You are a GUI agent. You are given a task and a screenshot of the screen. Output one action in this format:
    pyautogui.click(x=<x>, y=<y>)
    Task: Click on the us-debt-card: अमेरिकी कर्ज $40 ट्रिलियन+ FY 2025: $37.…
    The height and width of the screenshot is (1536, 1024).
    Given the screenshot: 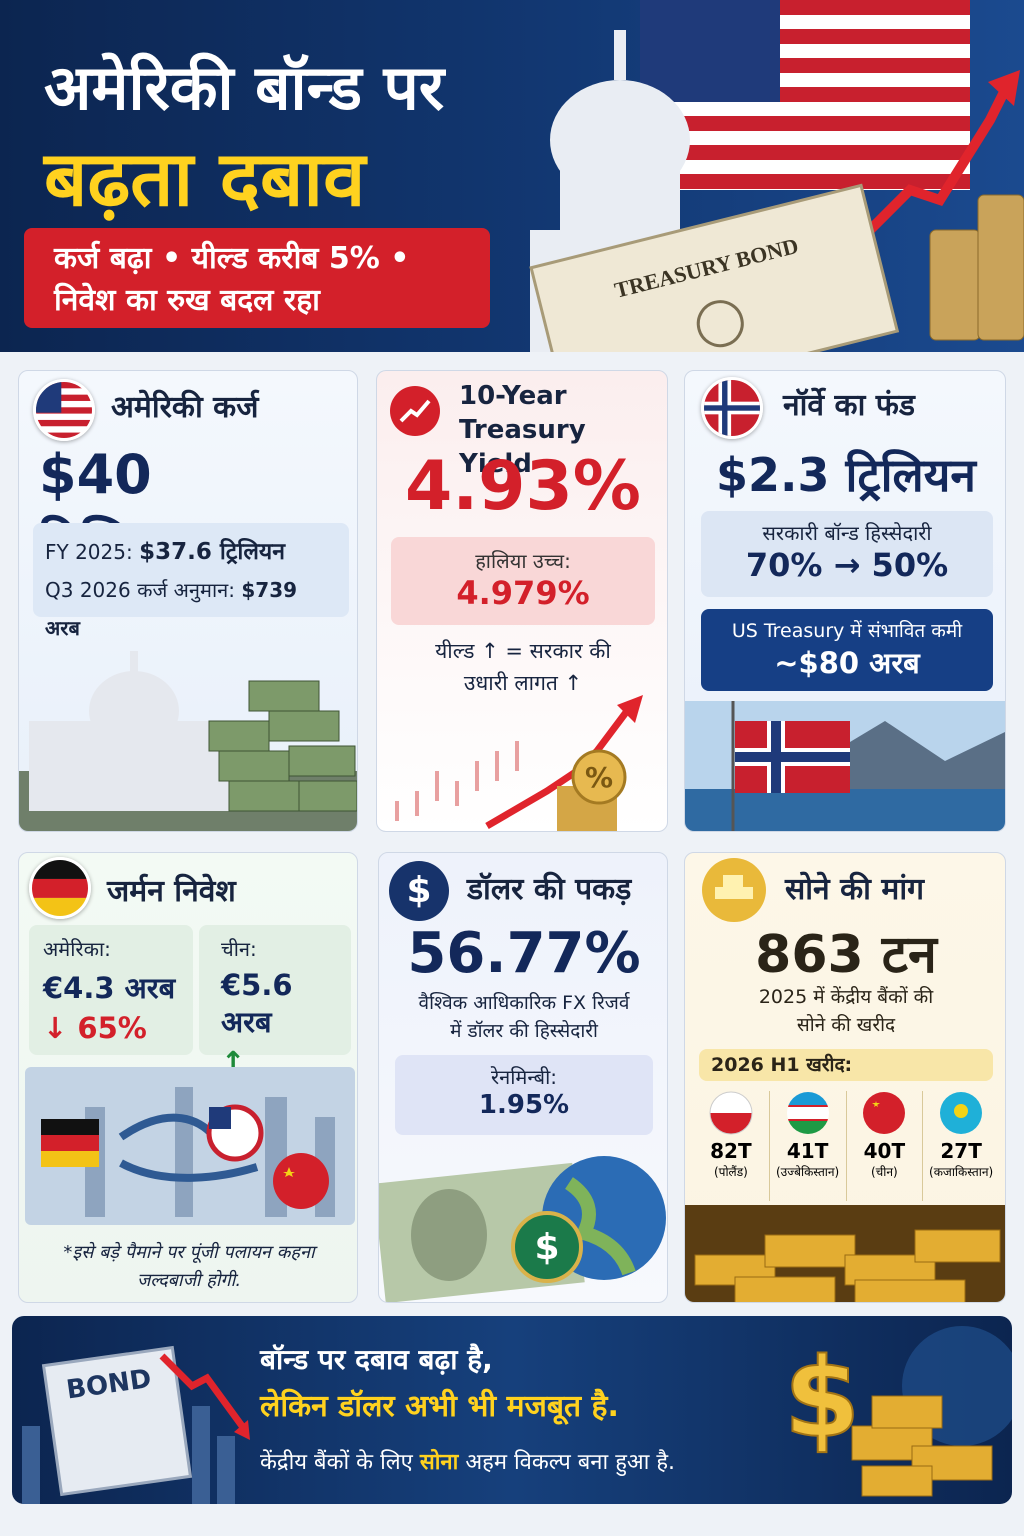 What is the action you would take?
    pyautogui.click(x=188, y=601)
    